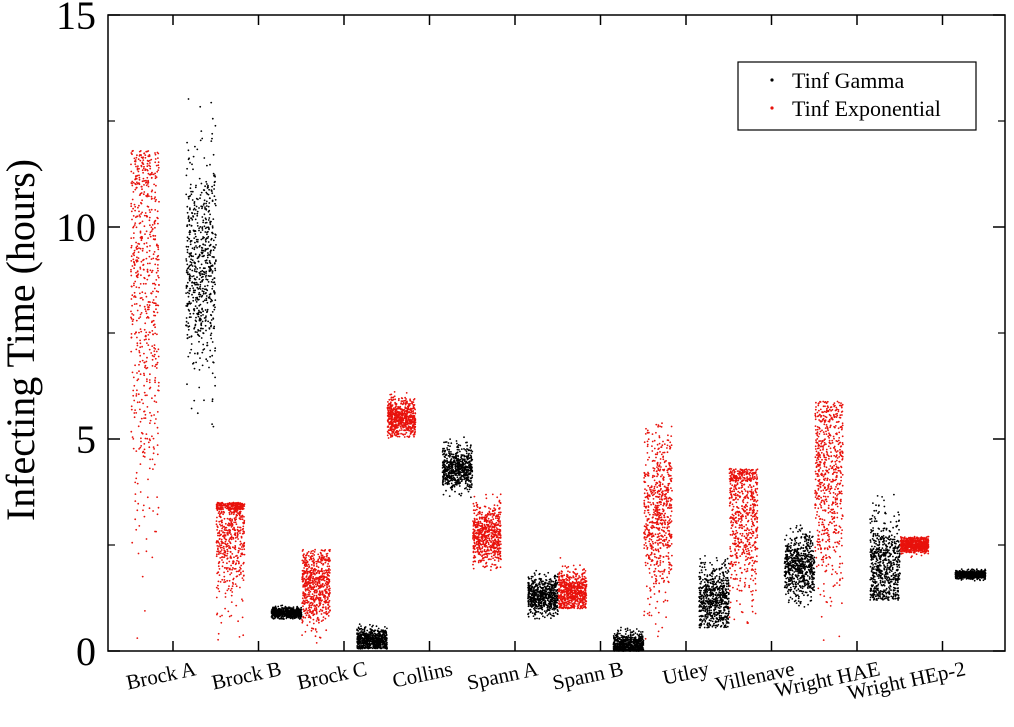 The image size is (1014, 727). Describe the element at coordinates (372, 636) in the screenshot. I see `series-gamma-points-brock-c` at that location.